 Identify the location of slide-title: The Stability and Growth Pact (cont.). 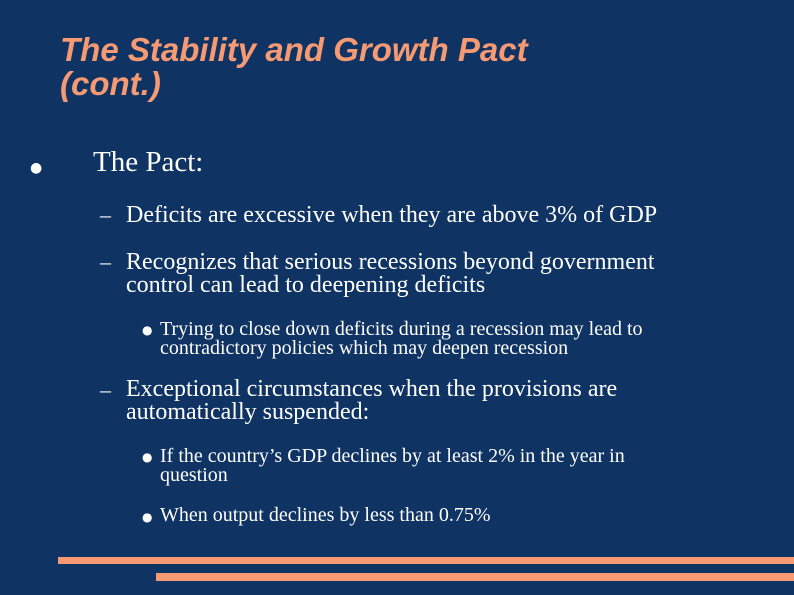
(410, 67).